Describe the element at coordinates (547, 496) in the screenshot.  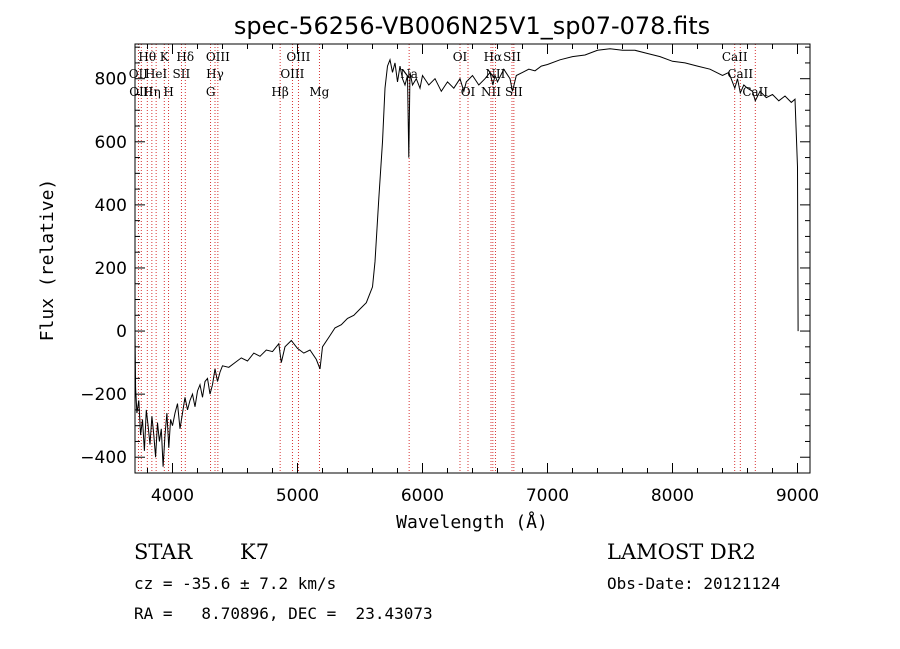
I see `x-tick-label: 7000` at that location.